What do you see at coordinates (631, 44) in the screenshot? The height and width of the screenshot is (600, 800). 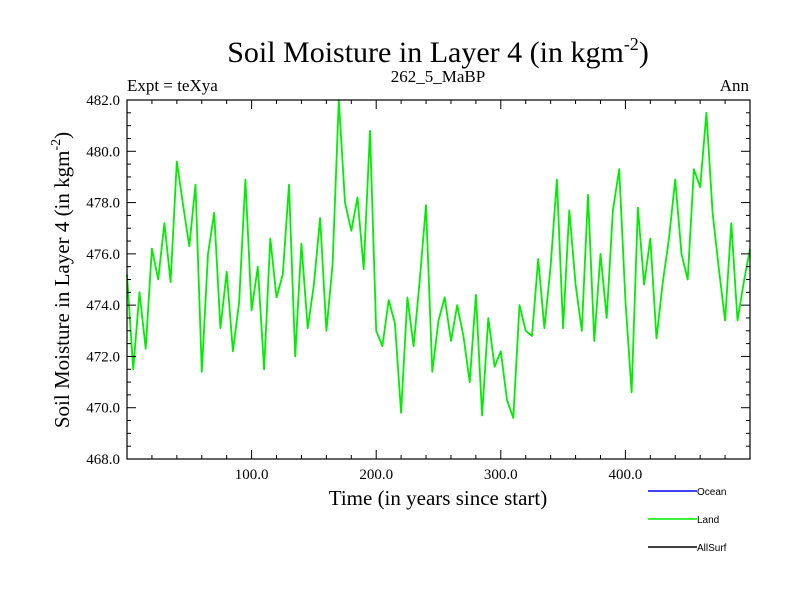 I see `chart-title-superscript: -2` at bounding box center [631, 44].